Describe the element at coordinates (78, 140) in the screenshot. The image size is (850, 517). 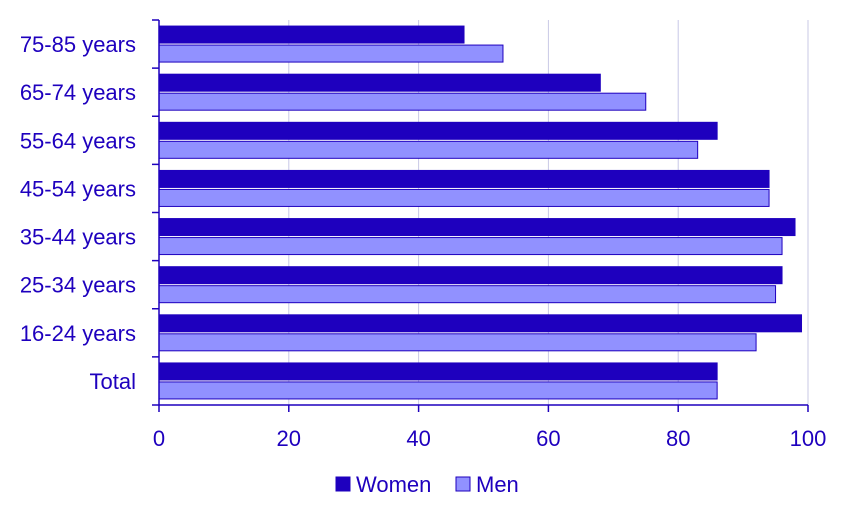
I see `category-label-55-64-years: 55-64 years` at that location.